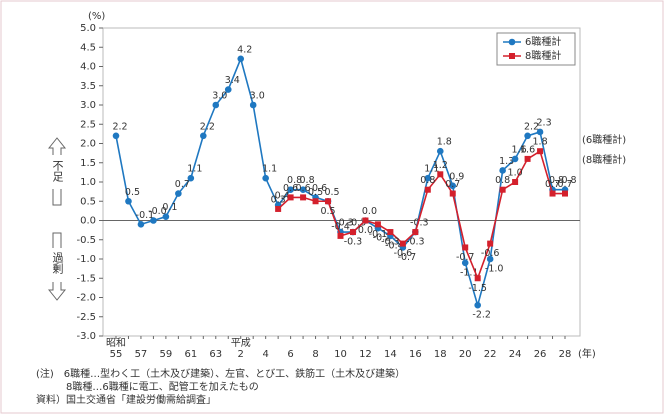 The width and height of the screenshot is (664, 414). What do you see at coordinates (515, 173) in the screenshot?
I see `value-label: 1.0` at bounding box center [515, 173].